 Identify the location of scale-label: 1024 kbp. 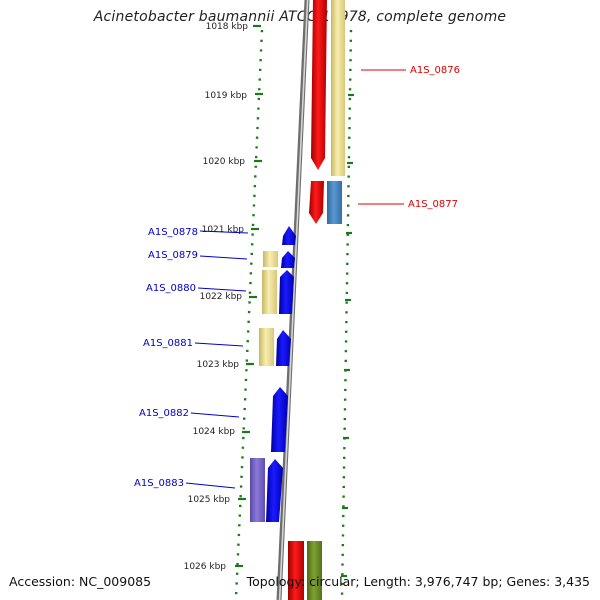
(214, 432).